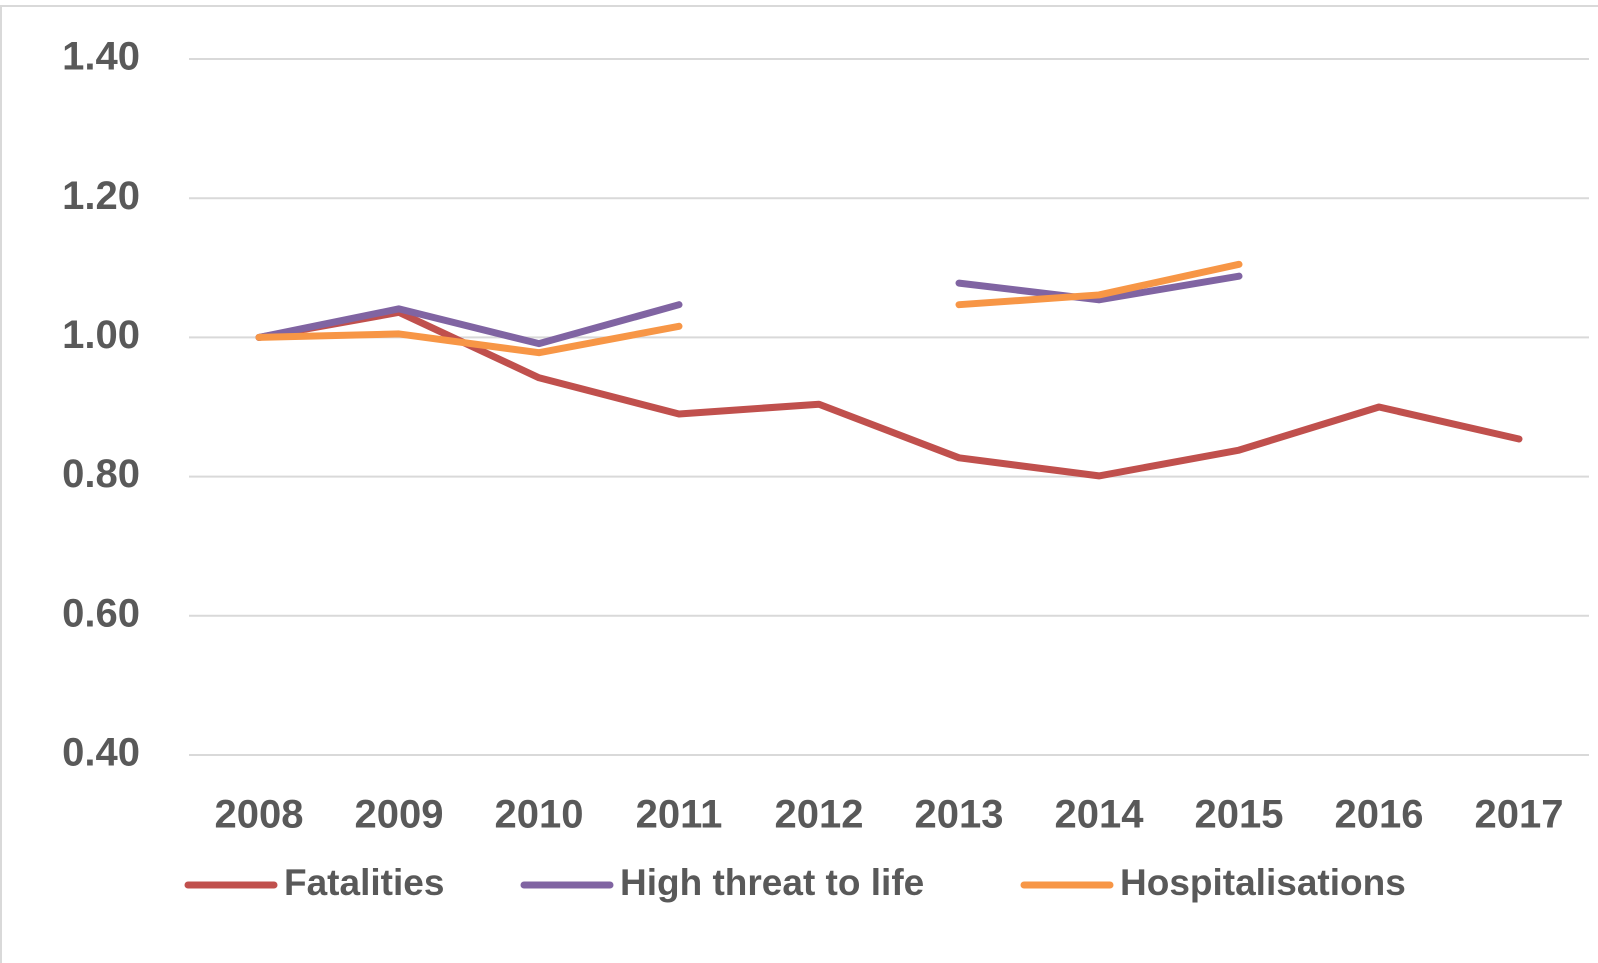 Image resolution: width=1598 pixels, height=963 pixels. Describe the element at coordinates (959, 815) in the screenshot. I see `x-tick-label: 2013` at that location.